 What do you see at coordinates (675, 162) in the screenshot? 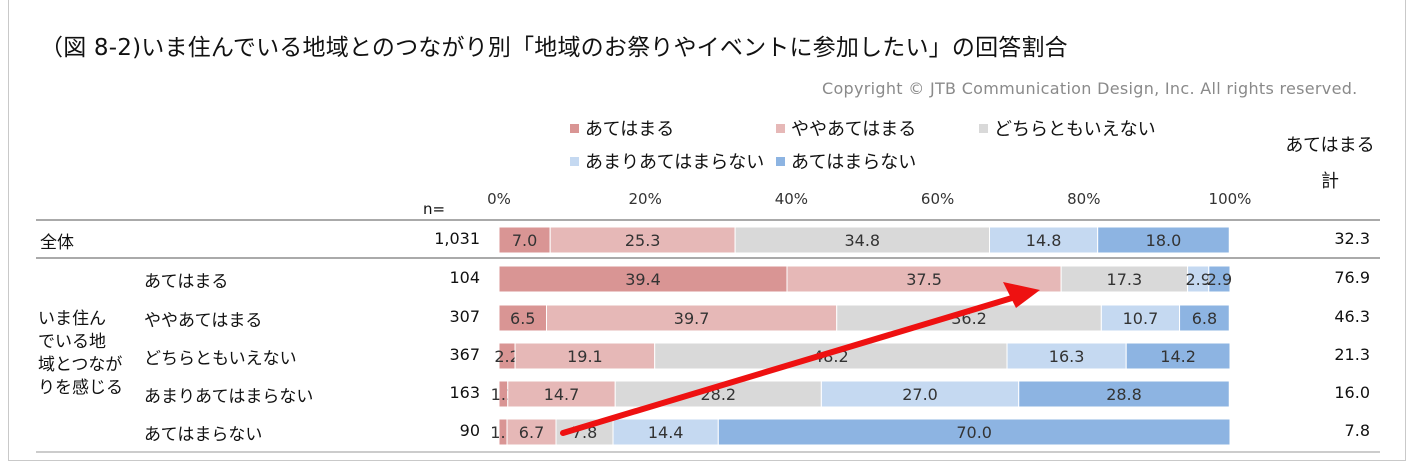
I see `legend-label: あまりあてはまらない` at bounding box center [675, 162].